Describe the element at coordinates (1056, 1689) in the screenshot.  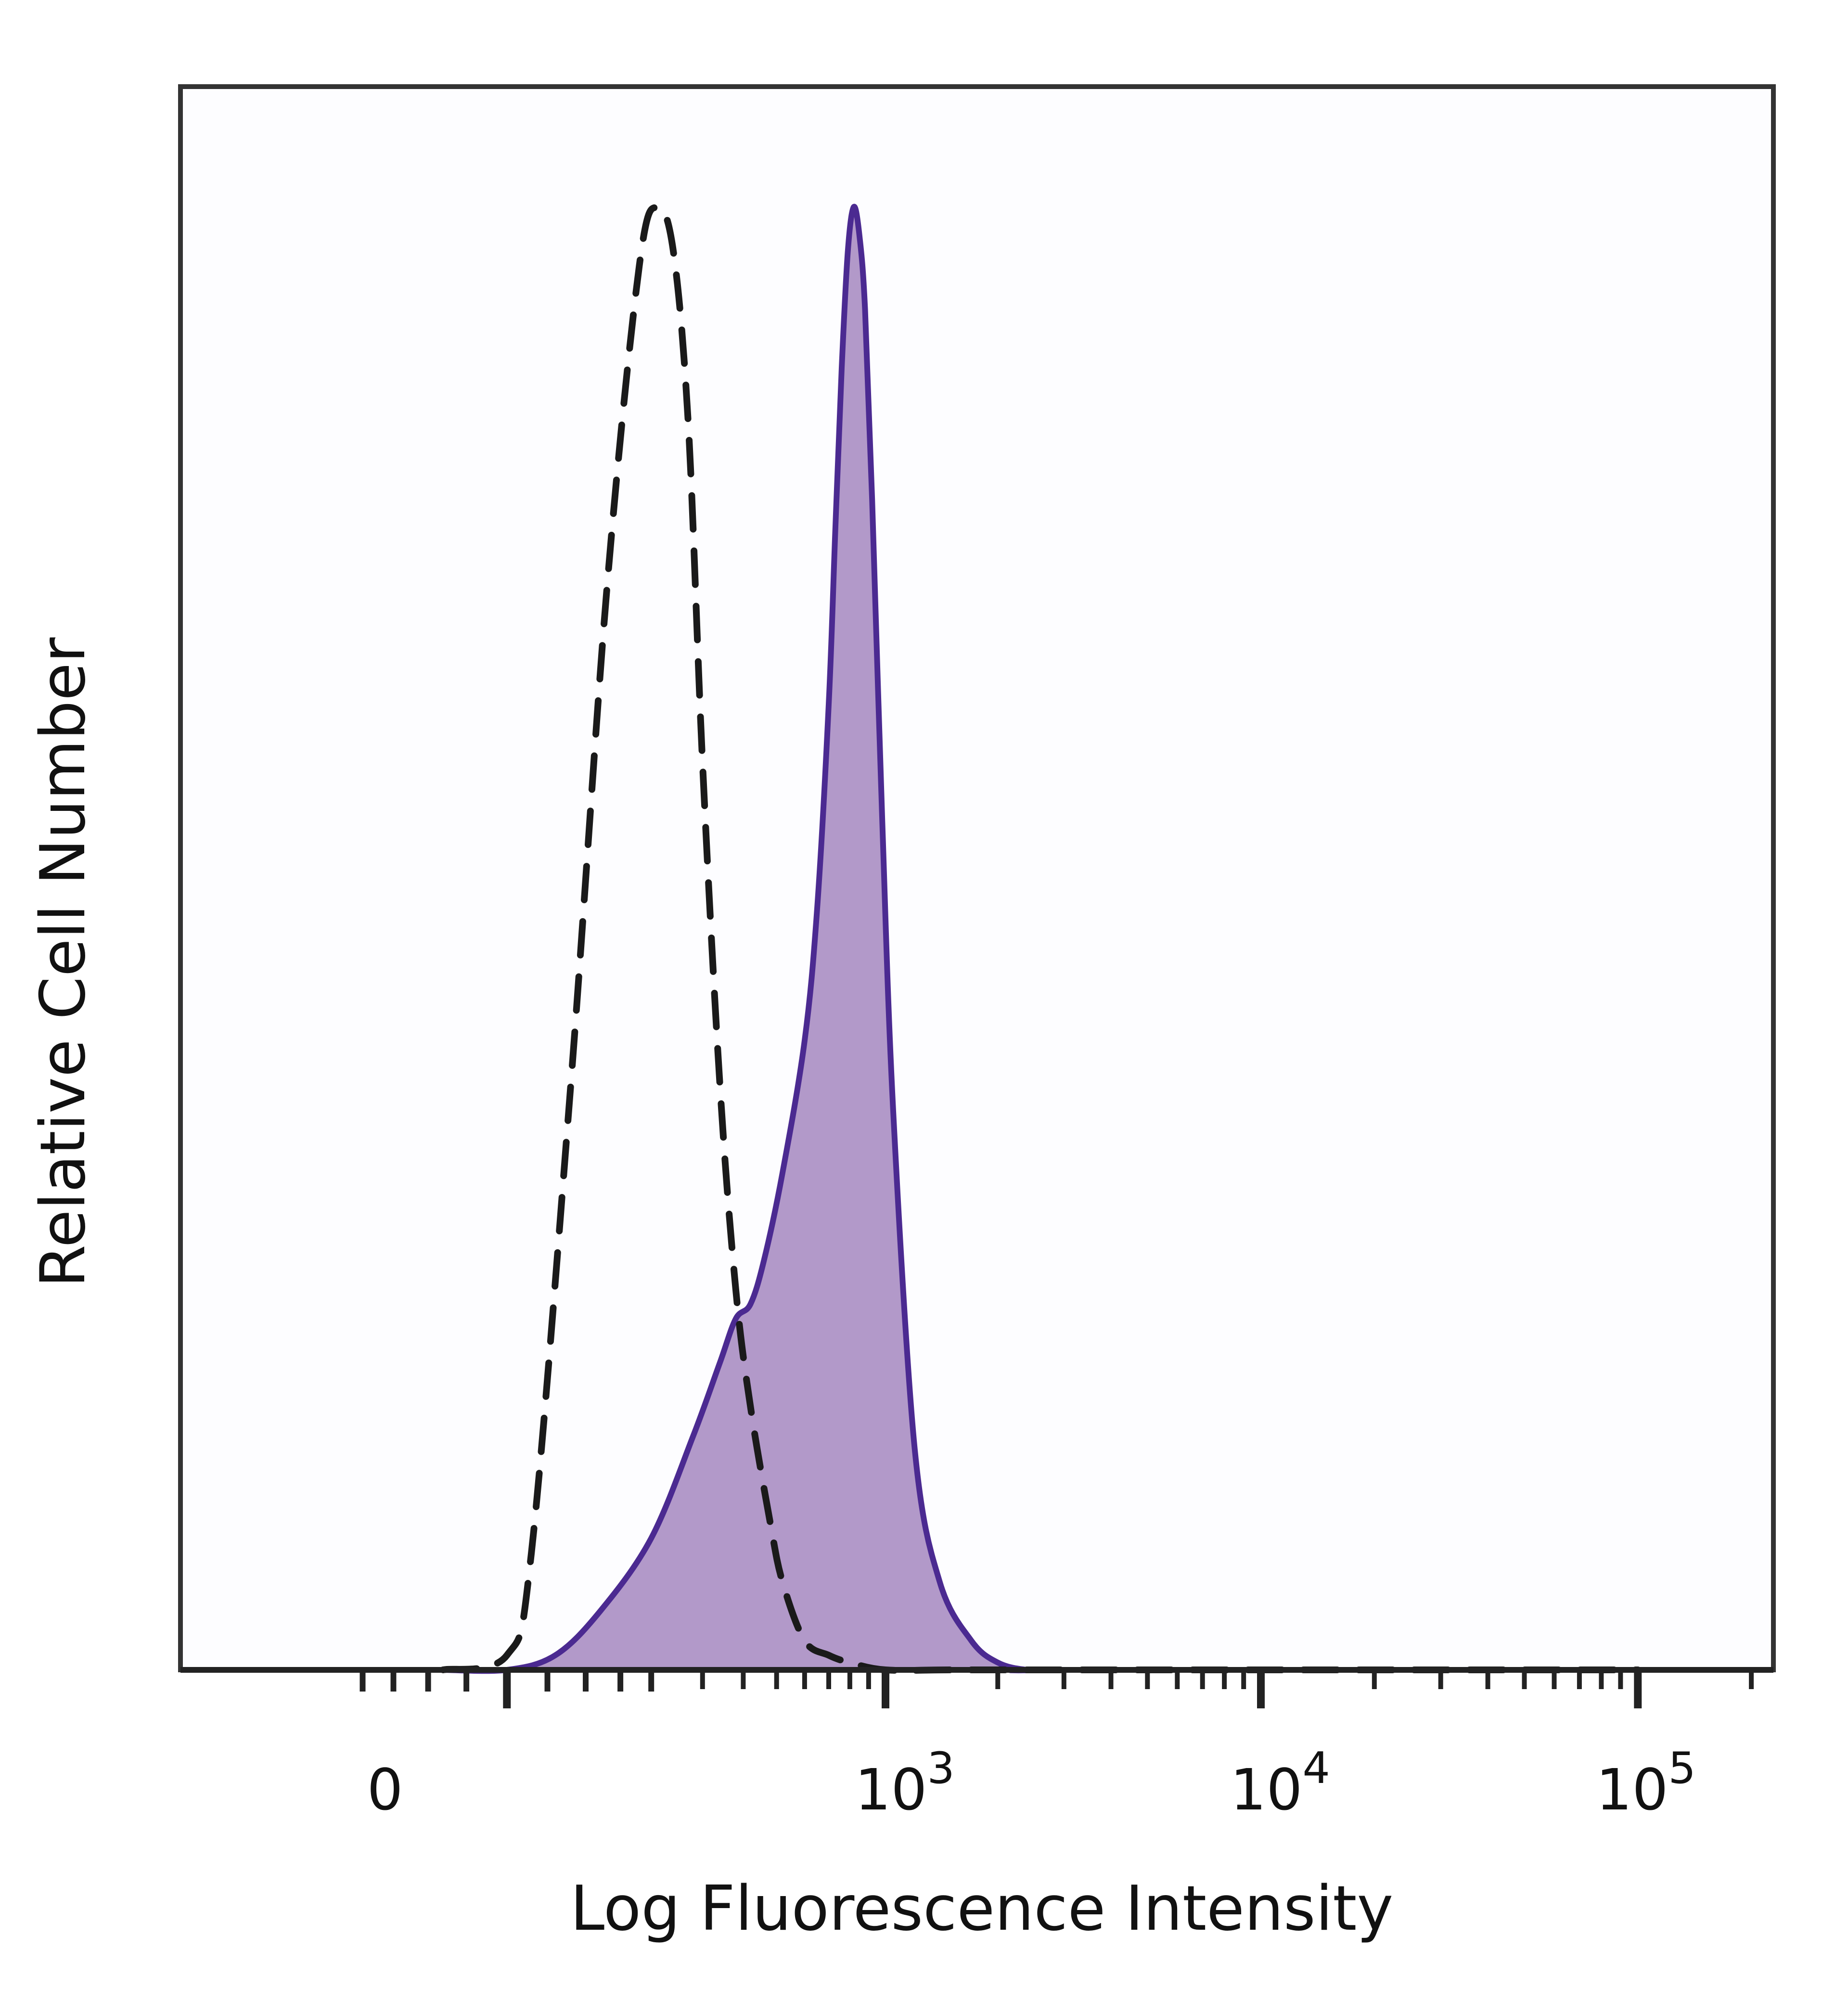
I see `x-ticks` at that location.